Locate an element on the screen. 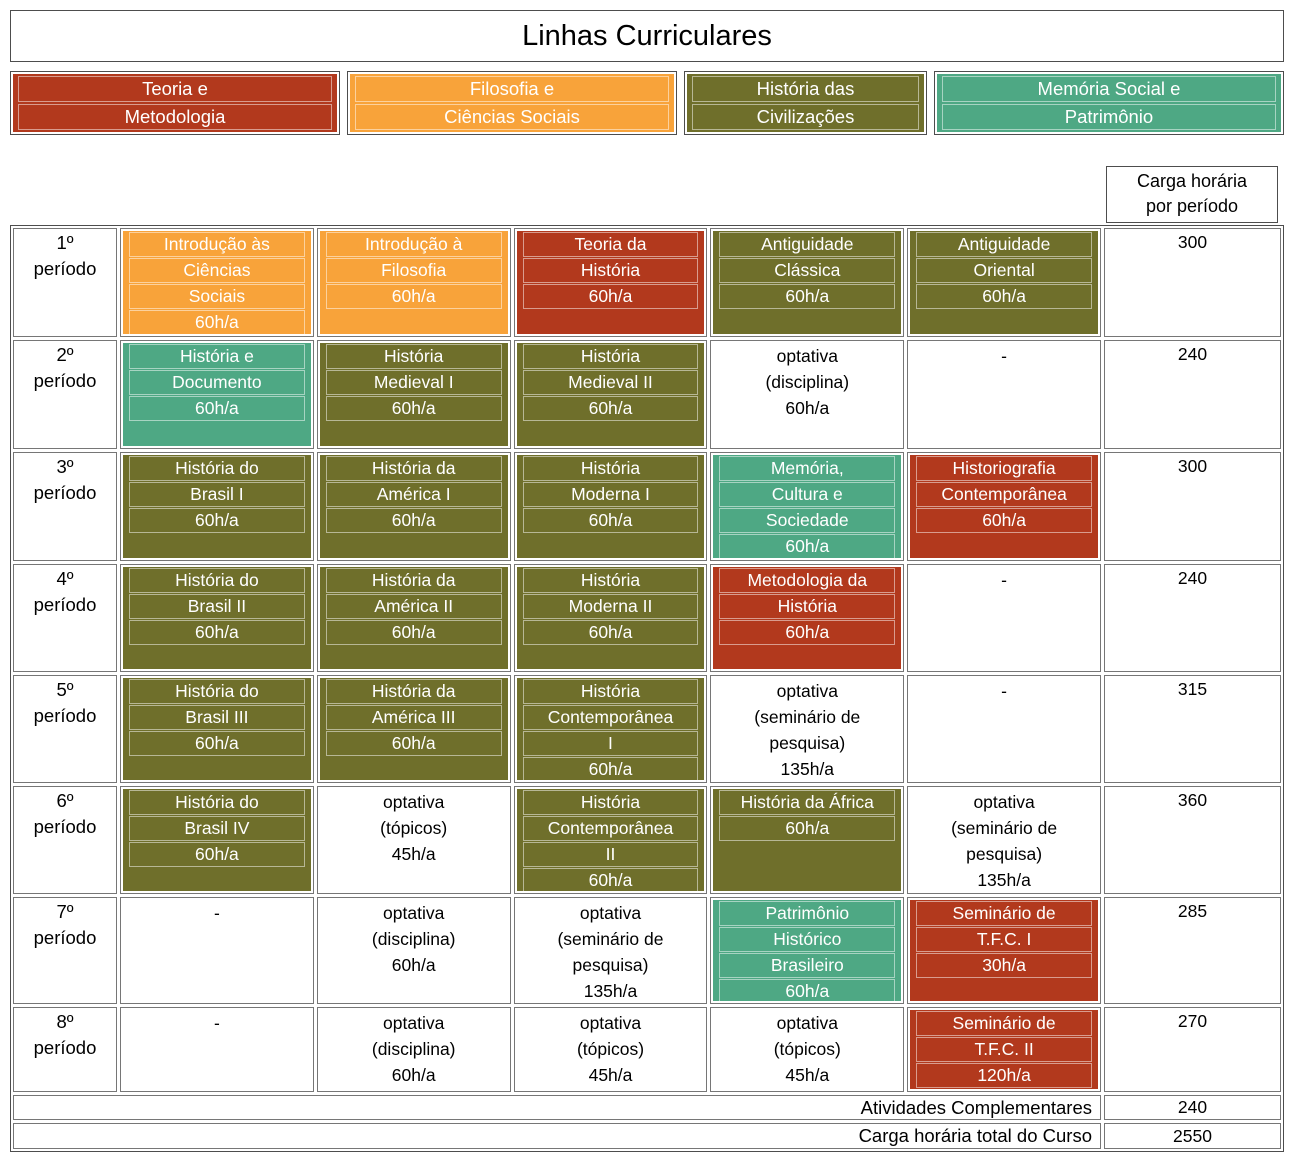 The width and height of the screenshot is (1294, 1154). course-cell: História do Brasil II 60h/a is located at coordinates (217, 618).